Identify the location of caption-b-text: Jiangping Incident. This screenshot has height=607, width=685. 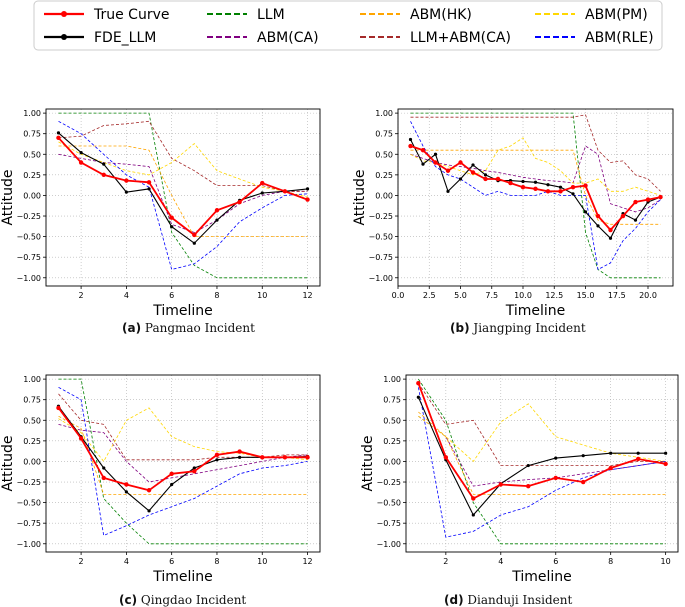
(529, 328).